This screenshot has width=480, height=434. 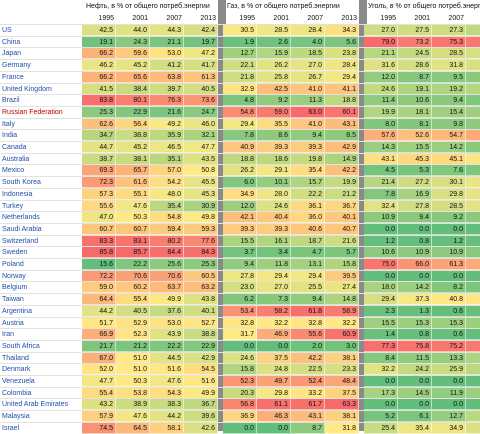 What do you see at coordinates (473, 416) in the screenshot?
I see `value-cell: 22.3` at bounding box center [473, 416].